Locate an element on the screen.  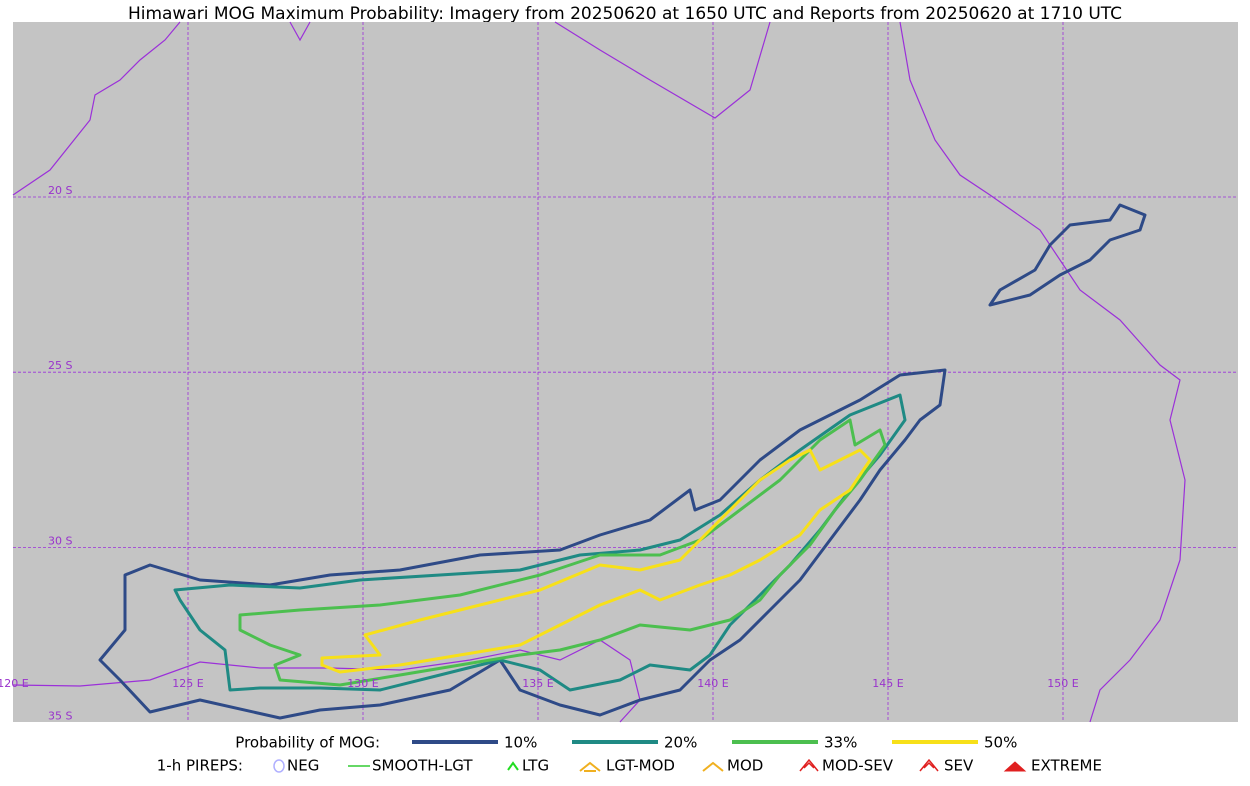
lon-label: 125 E is located at coordinates (187, 683).